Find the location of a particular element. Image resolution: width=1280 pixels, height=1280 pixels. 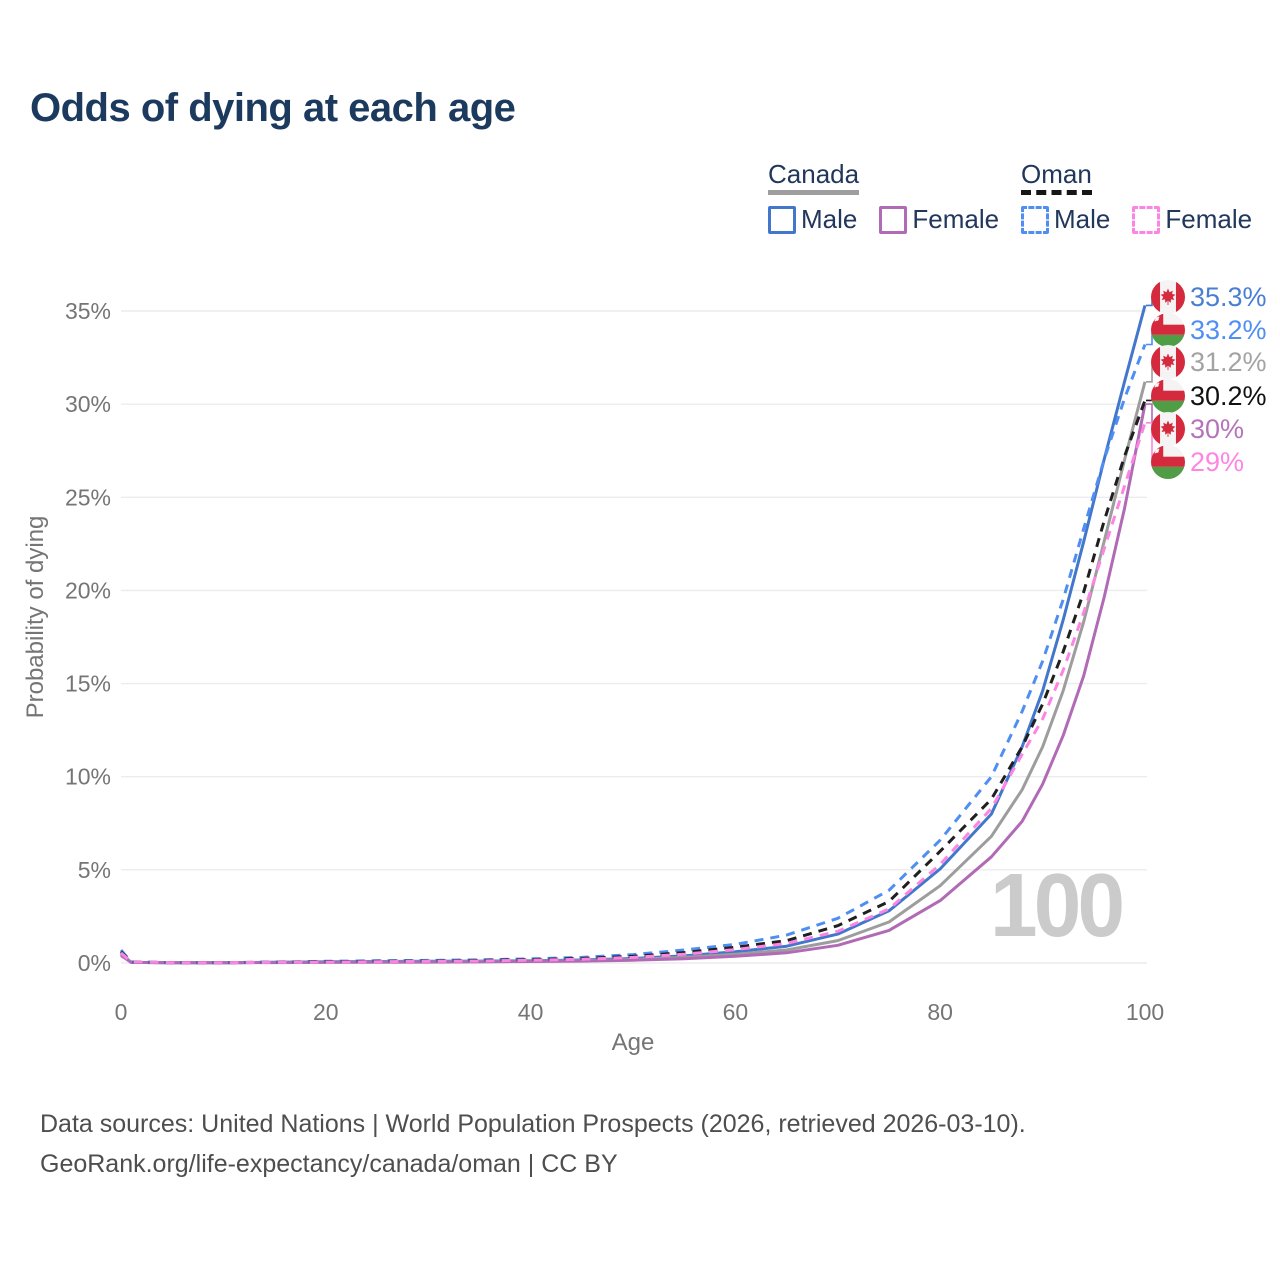

legend-item-oman-male: Male is located at coordinates (1065, 219).